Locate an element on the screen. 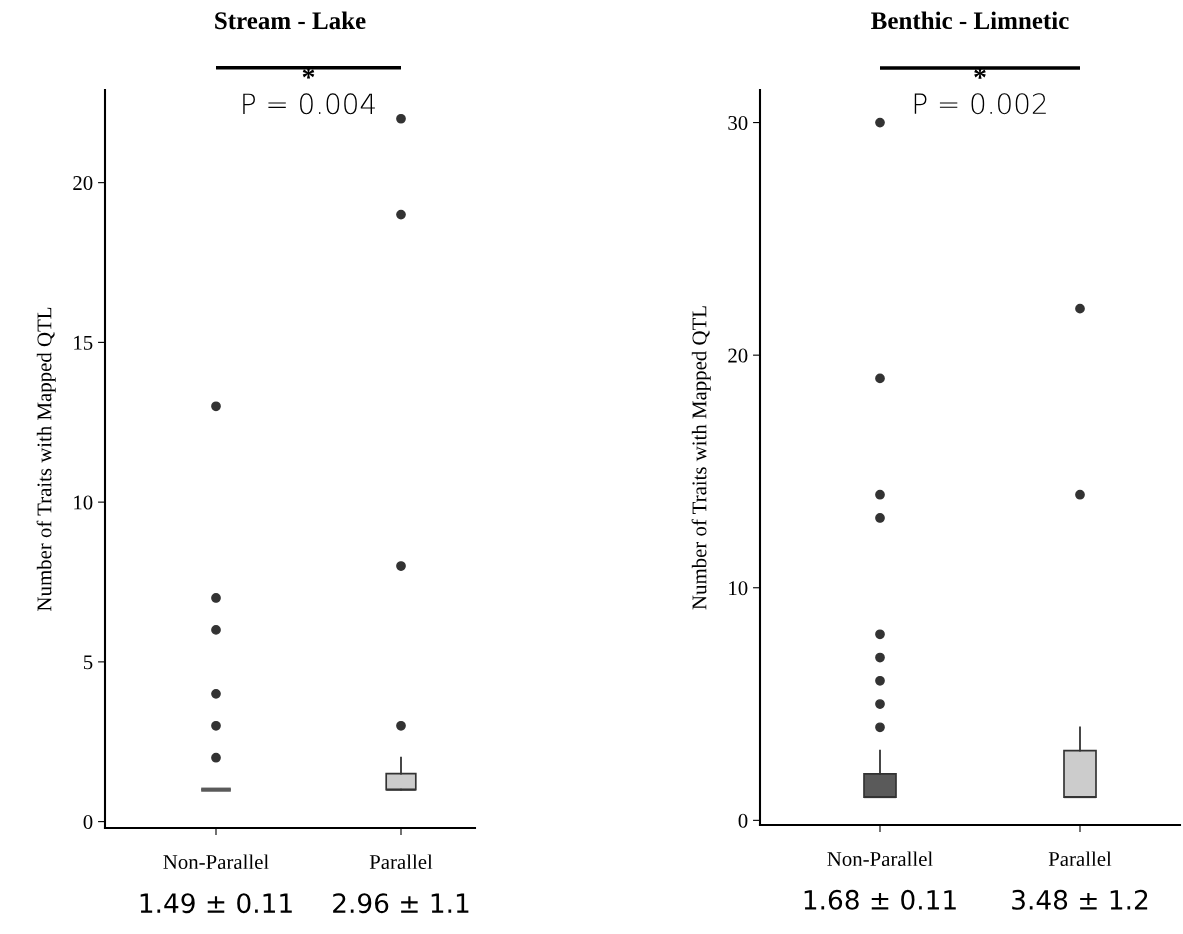 The image size is (1183, 934). annotation: P = 0.004 is located at coordinates (309, 104).